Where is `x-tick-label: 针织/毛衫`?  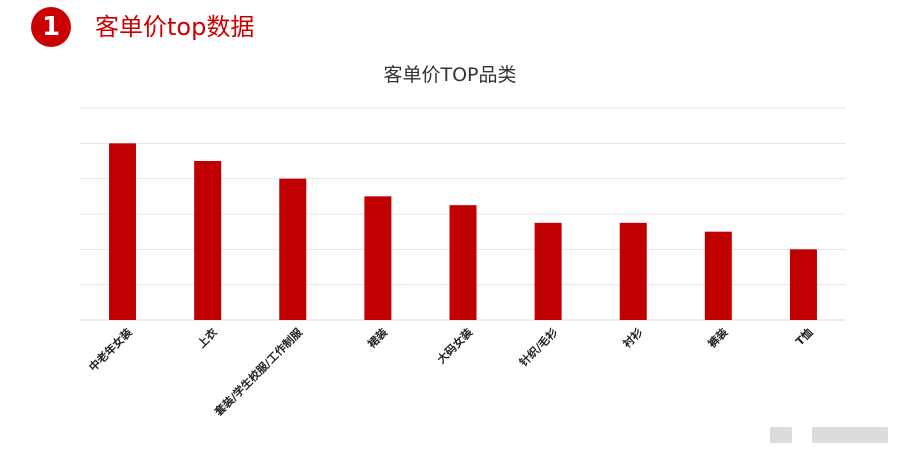 x-tick-label: 针织/毛衫 is located at coordinates (538, 347).